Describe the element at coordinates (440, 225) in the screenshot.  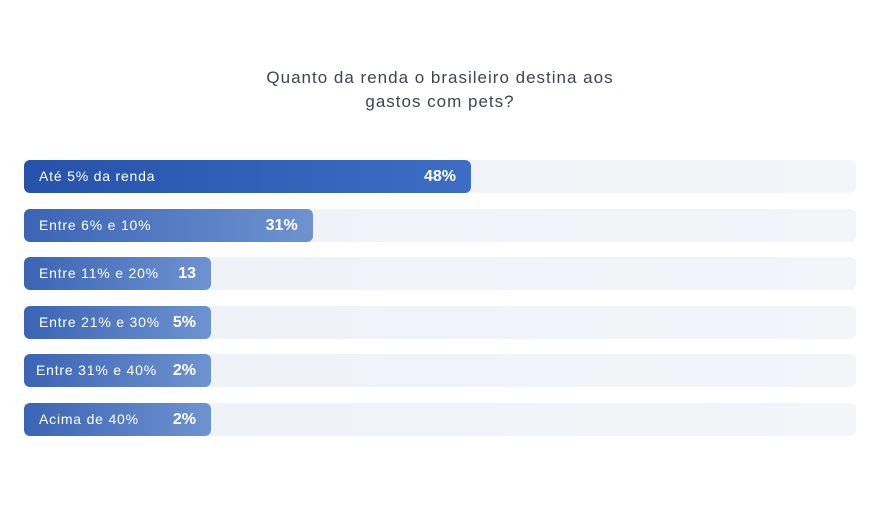
I see `bar-row: Entre 6% e 10% 31%` at that location.